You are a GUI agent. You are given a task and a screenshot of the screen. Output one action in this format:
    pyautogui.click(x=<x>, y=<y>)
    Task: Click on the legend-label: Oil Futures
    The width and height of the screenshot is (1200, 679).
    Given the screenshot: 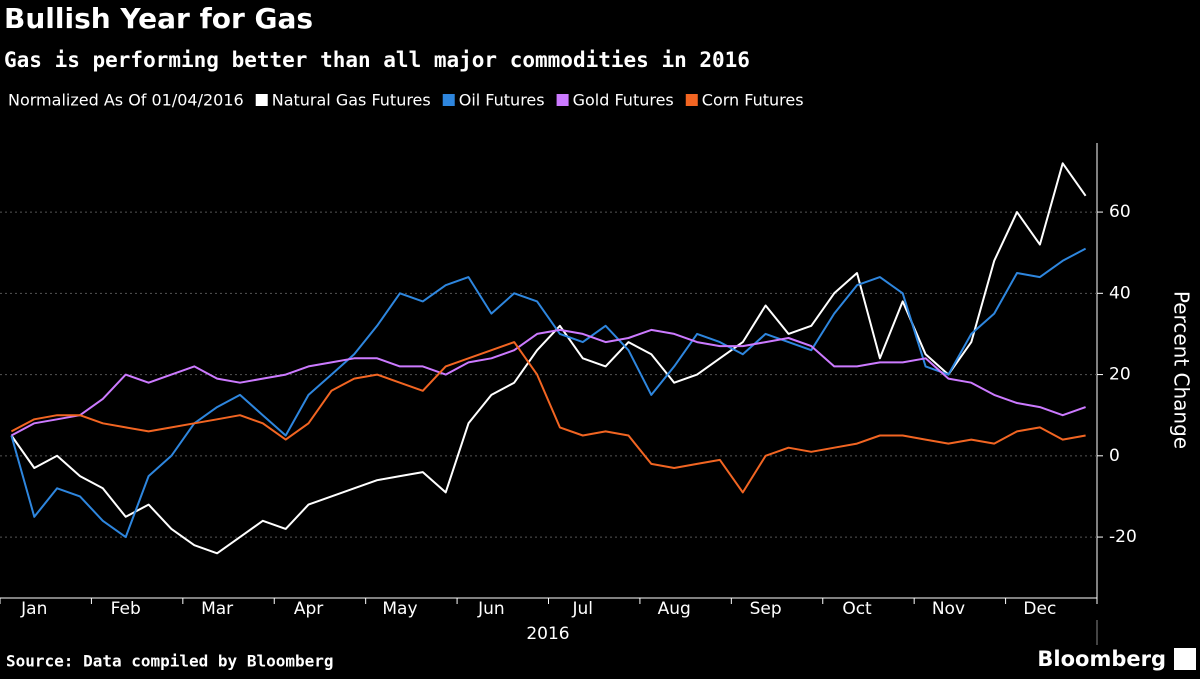 What is the action you would take?
    pyautogui.click(x=502, y=100)
    